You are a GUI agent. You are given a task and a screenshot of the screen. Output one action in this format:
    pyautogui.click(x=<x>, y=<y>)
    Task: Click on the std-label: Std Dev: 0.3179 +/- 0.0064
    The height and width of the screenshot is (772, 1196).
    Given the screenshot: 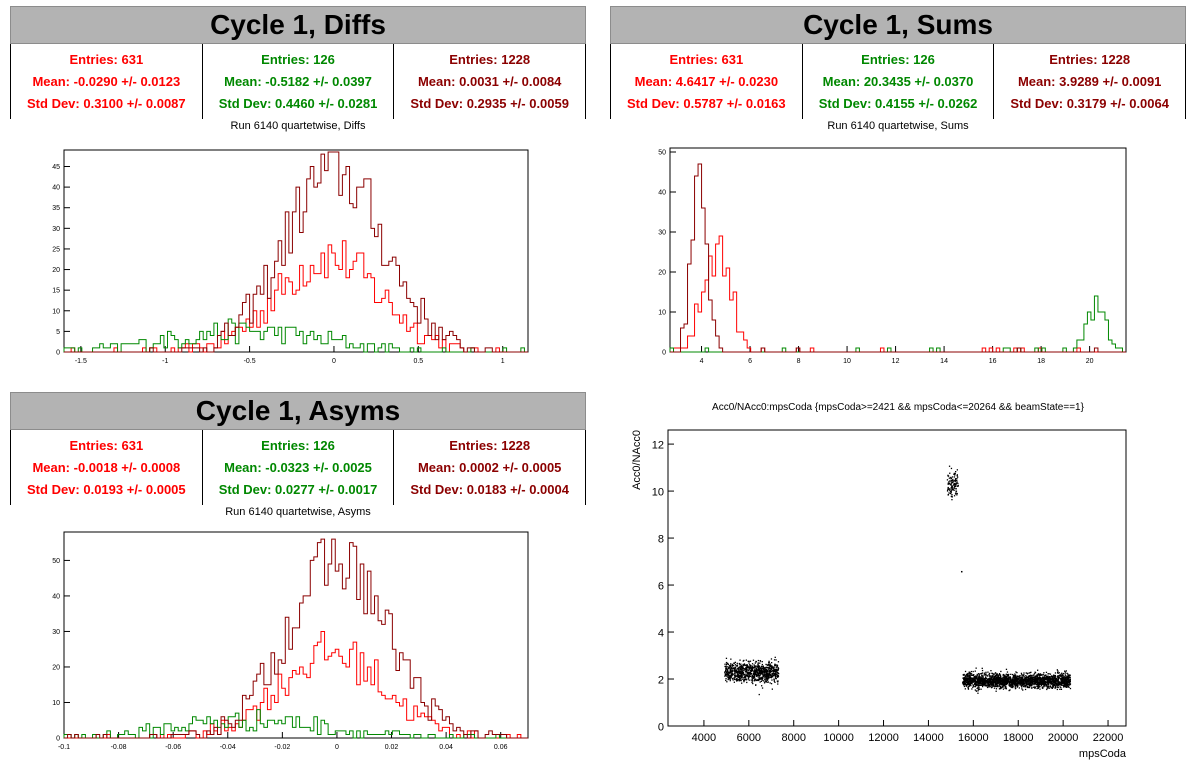 What is the action you would take?
    pyautogui.click(x=1089, y=104)
    